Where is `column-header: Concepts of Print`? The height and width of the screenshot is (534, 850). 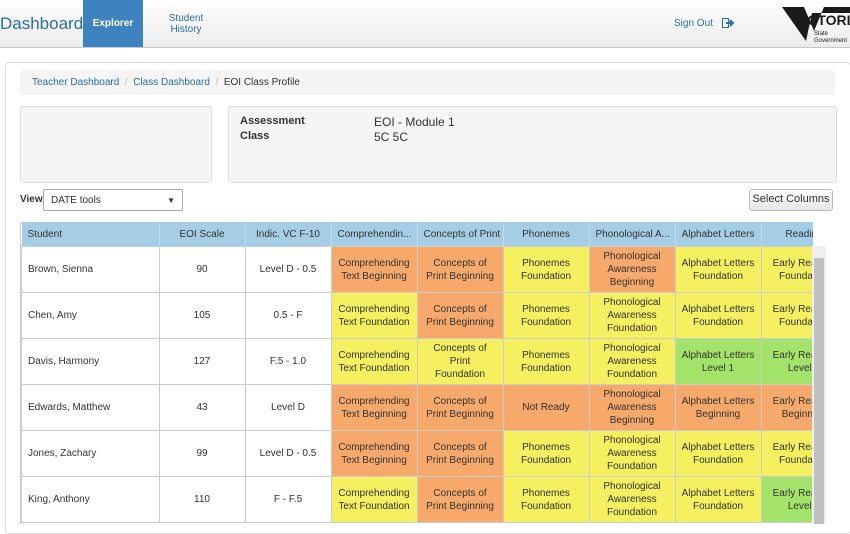
column-header: Concepts of Print is located at coordinates (460, 234).